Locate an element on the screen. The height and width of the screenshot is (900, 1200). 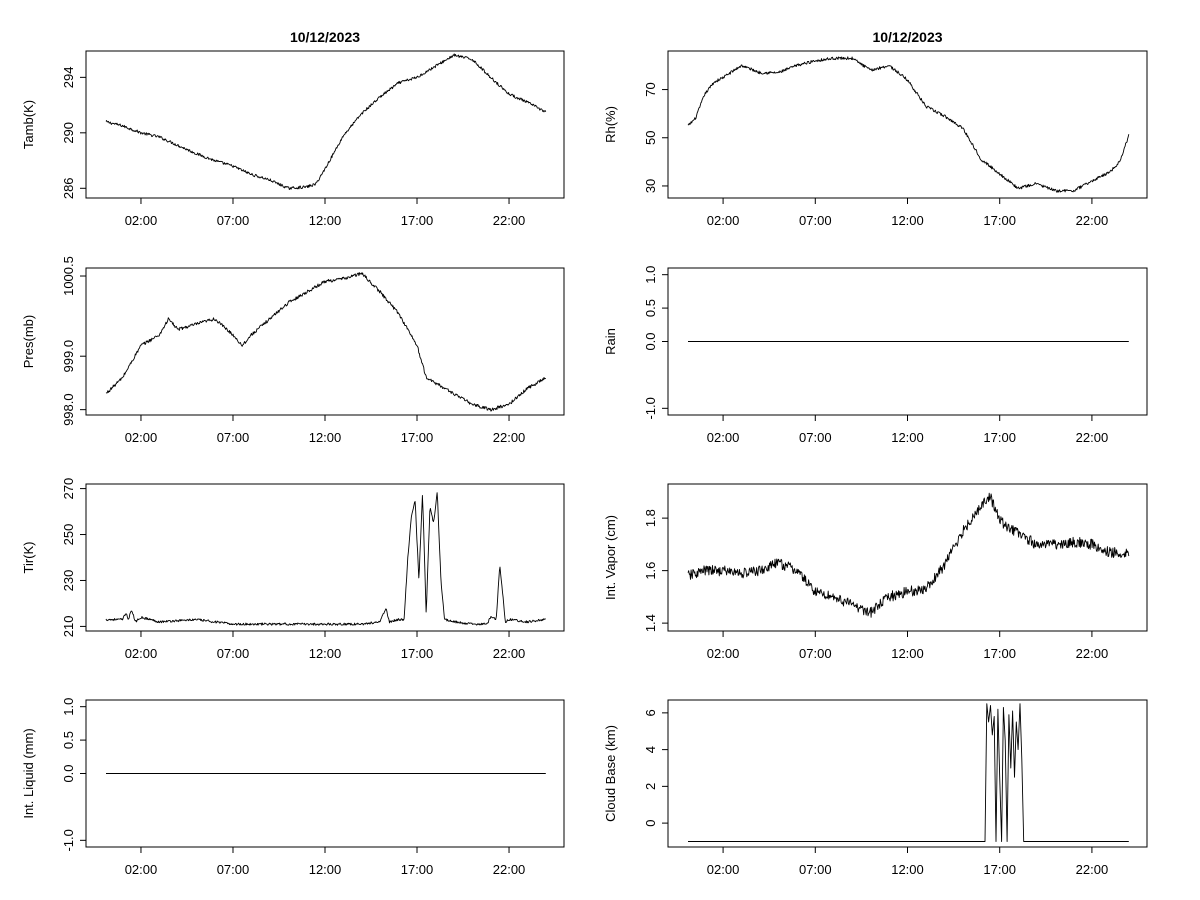
y-tick-label: 286 is located at coordinates (68, 188).